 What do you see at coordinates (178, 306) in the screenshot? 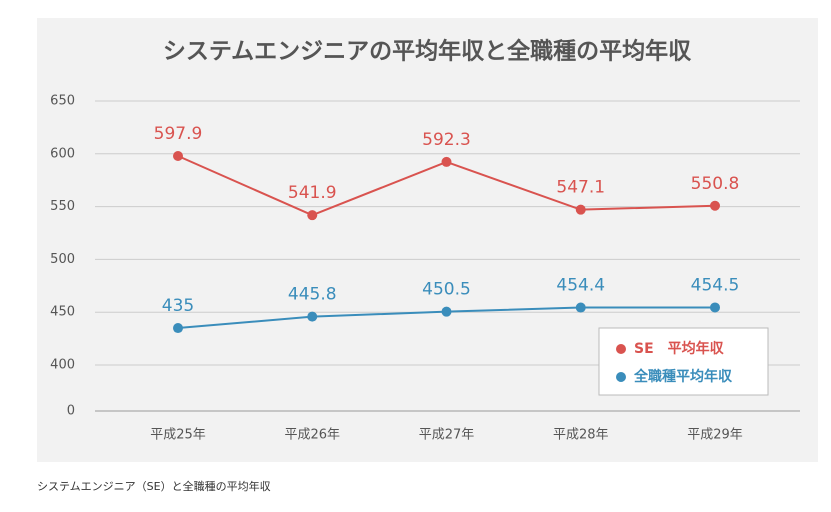
I see `data-label: 435` at bounding box center [178, 306].